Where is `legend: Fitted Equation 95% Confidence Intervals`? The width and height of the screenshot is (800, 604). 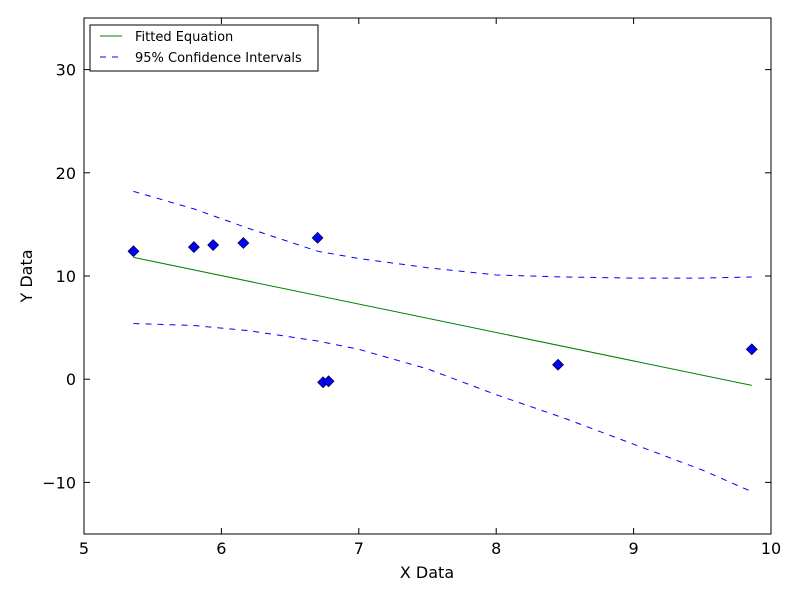 legend: Fitted Equation 95% Confidence Intervals is located at coordinates (204, 48).